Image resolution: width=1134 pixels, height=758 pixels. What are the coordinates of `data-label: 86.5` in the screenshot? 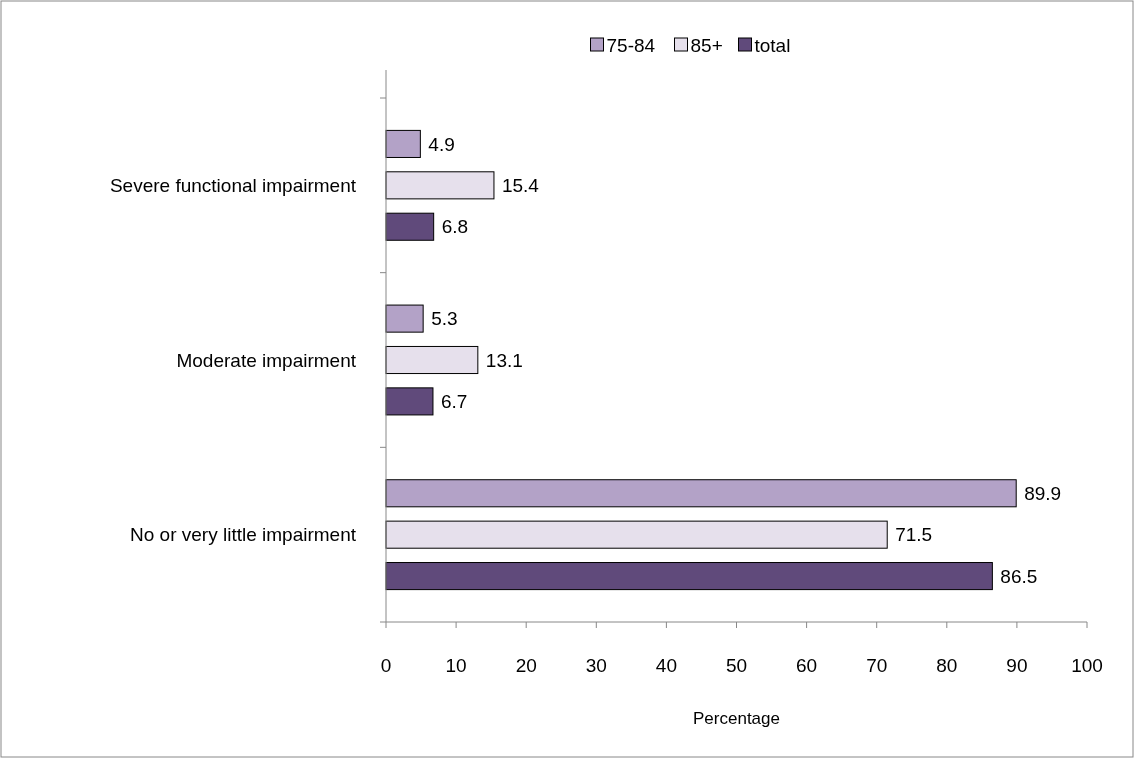 It's located at (1019, 576).